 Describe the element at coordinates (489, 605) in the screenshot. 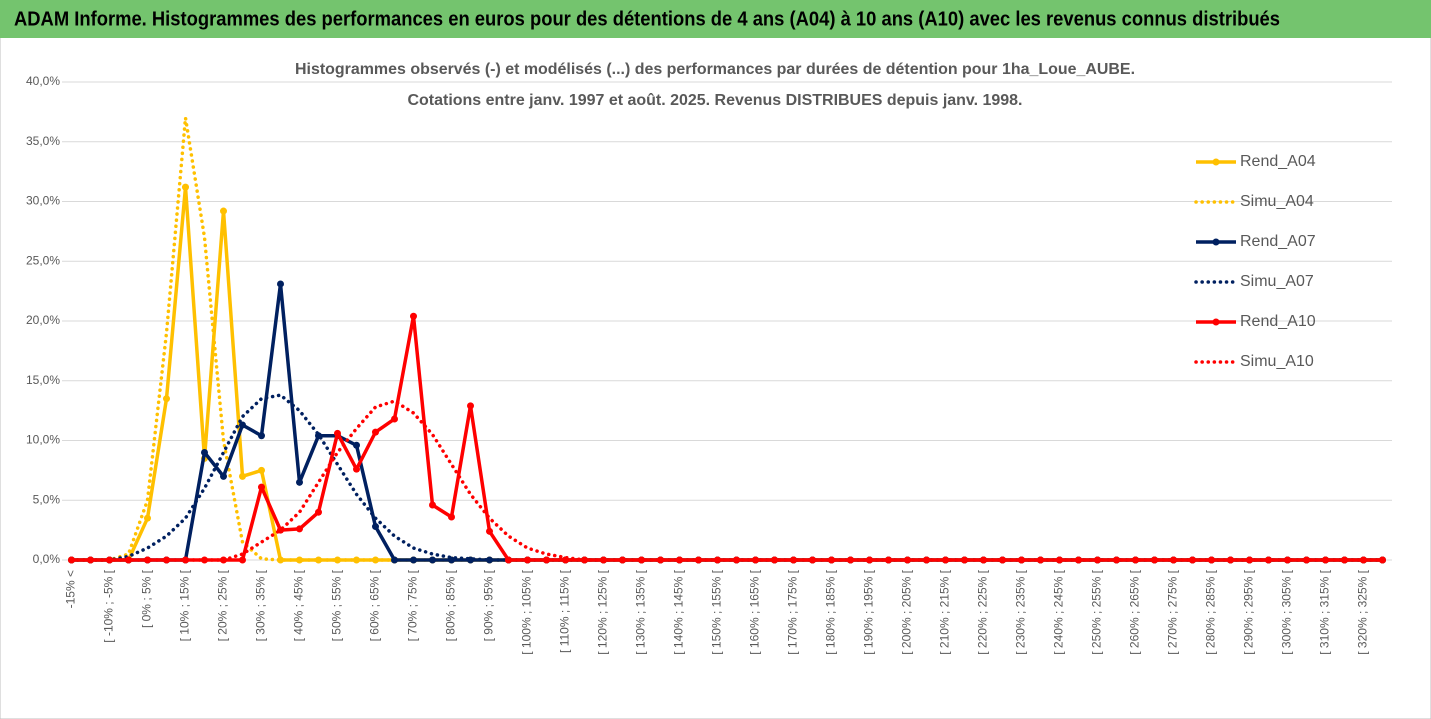

I see `x-tick-label: [ 90% ; 95% [` at that location.